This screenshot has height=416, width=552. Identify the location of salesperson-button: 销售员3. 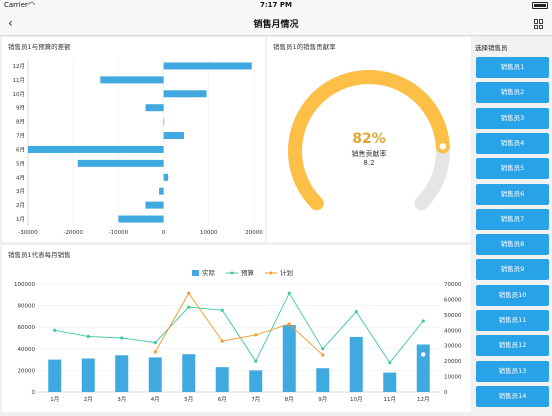
(512, 118).